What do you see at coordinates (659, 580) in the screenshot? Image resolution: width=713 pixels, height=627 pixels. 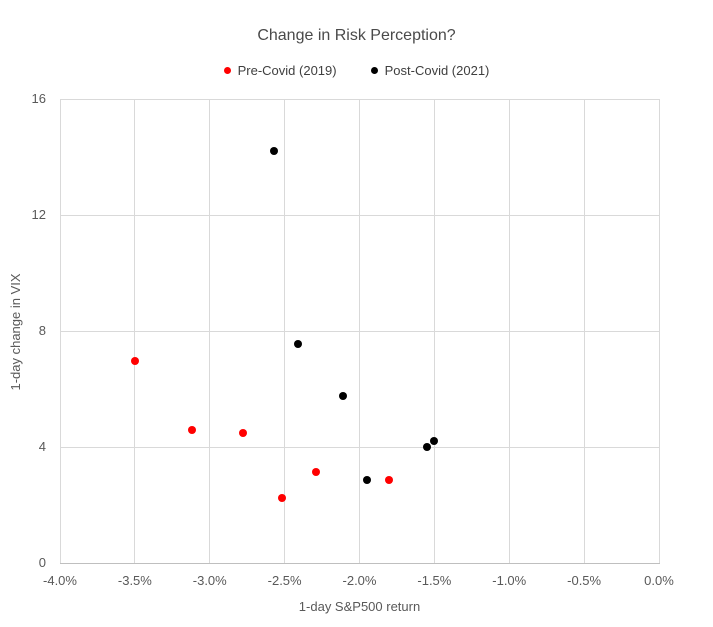 I see `x-tick-label: 0.0%` at bounding box center [659, 580].